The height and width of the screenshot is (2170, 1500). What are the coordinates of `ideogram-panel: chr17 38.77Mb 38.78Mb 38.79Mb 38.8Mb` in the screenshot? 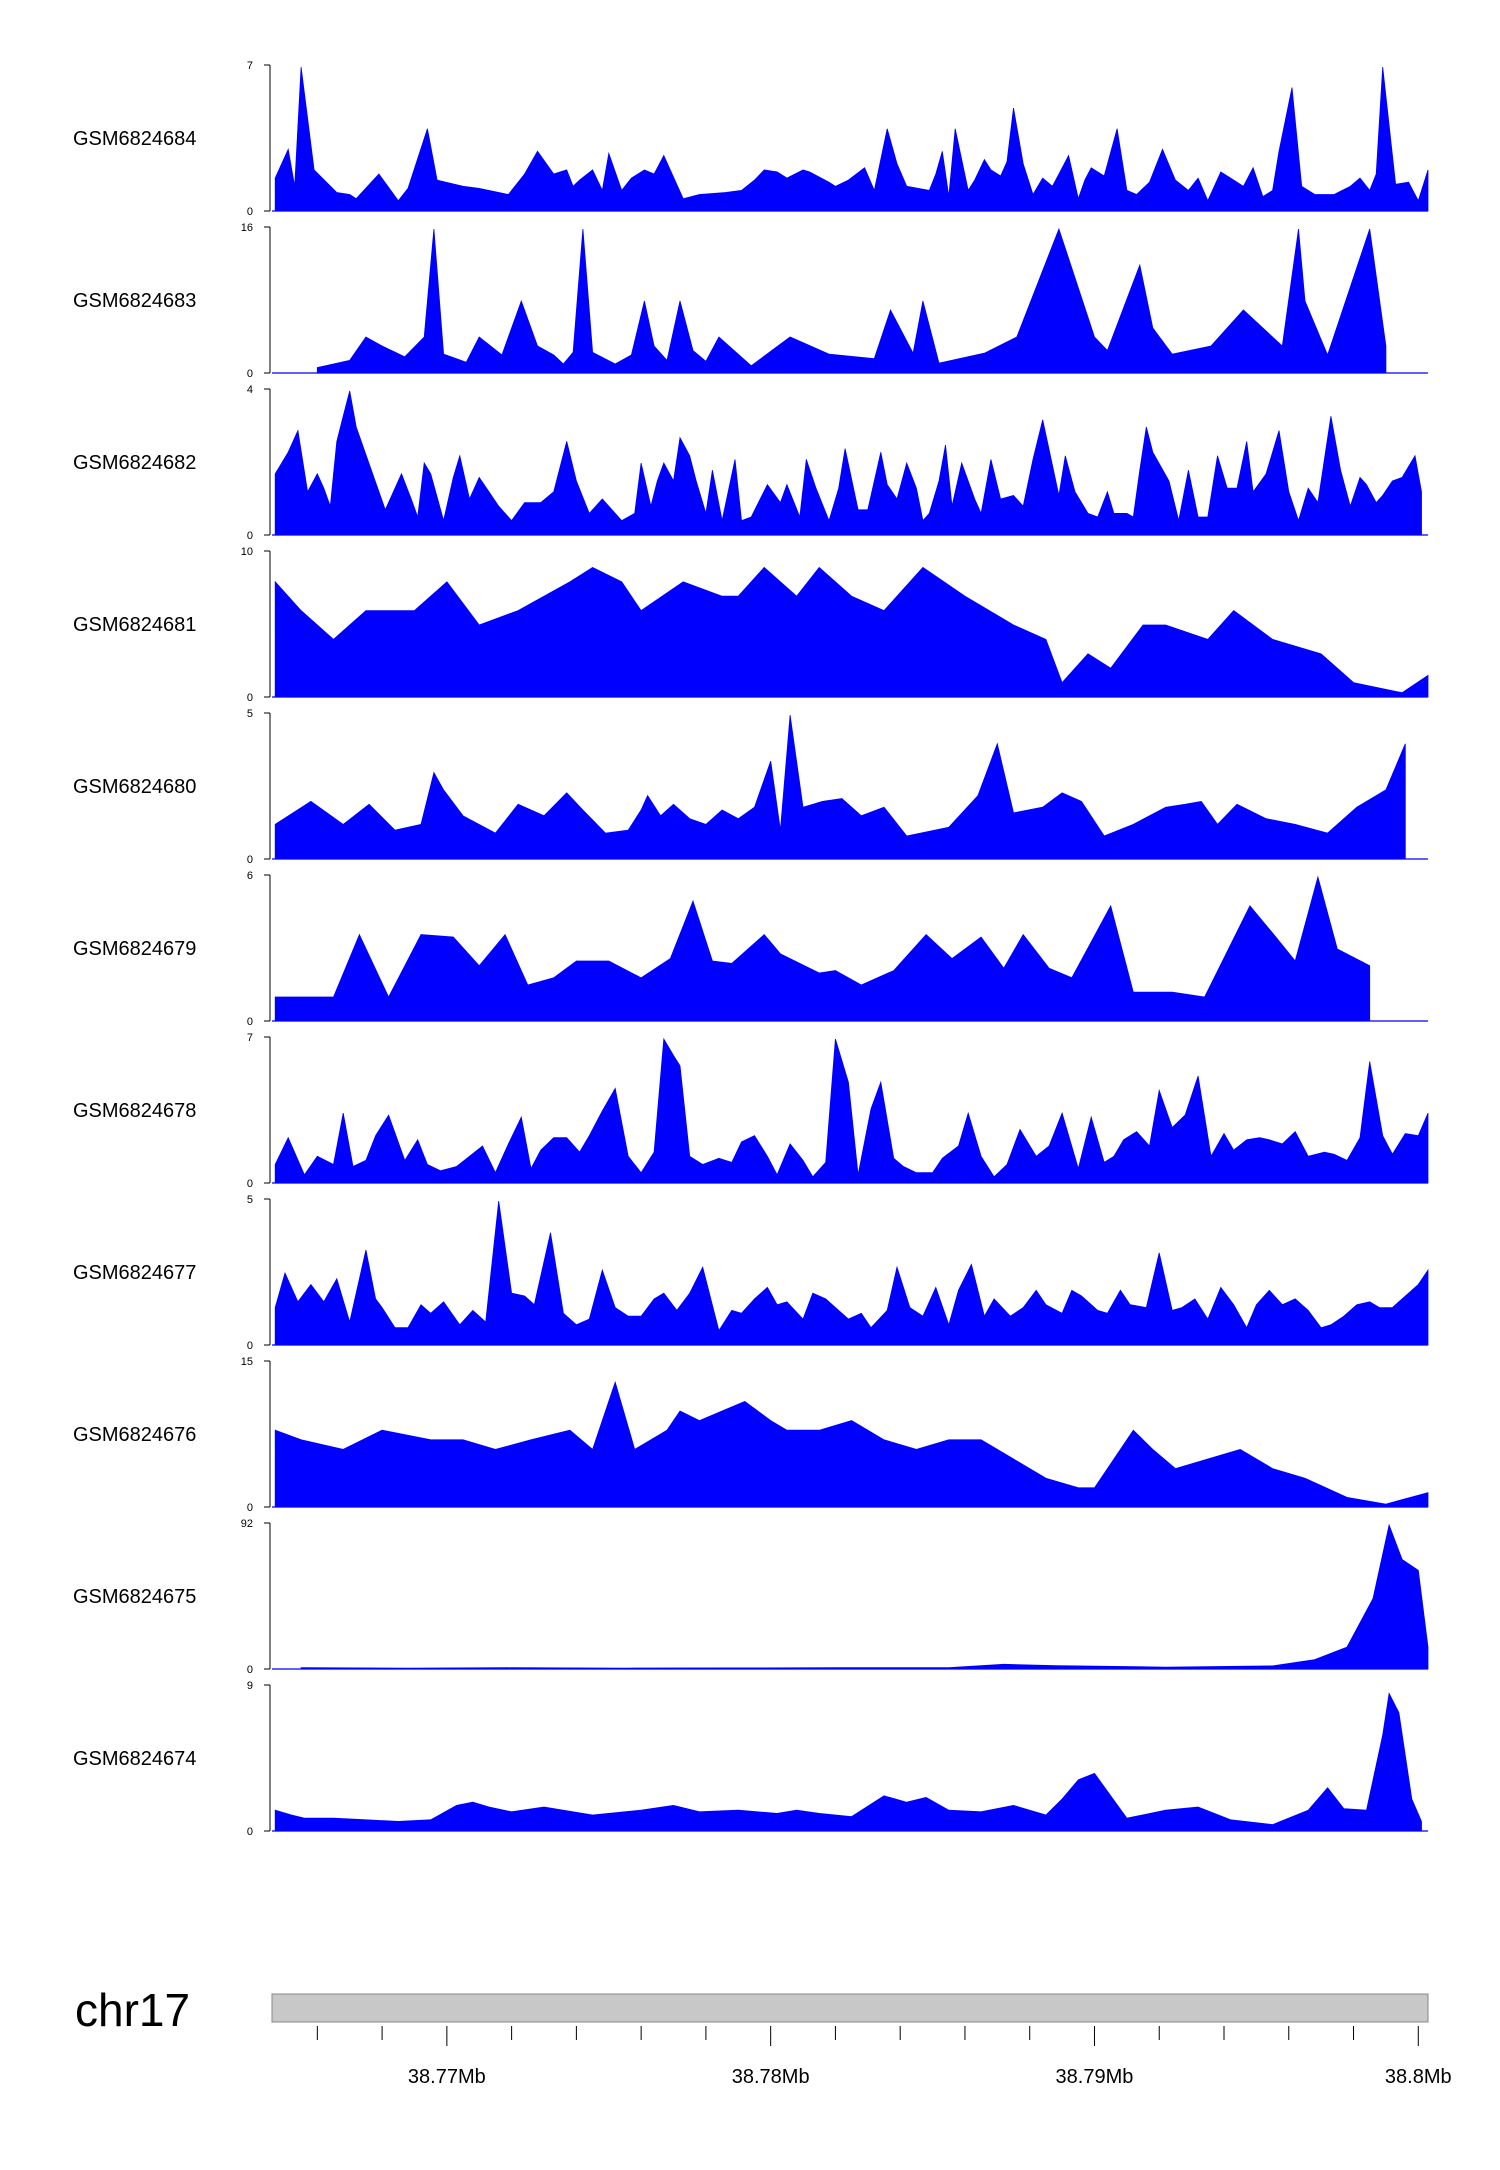 It's located at (763, 2036).